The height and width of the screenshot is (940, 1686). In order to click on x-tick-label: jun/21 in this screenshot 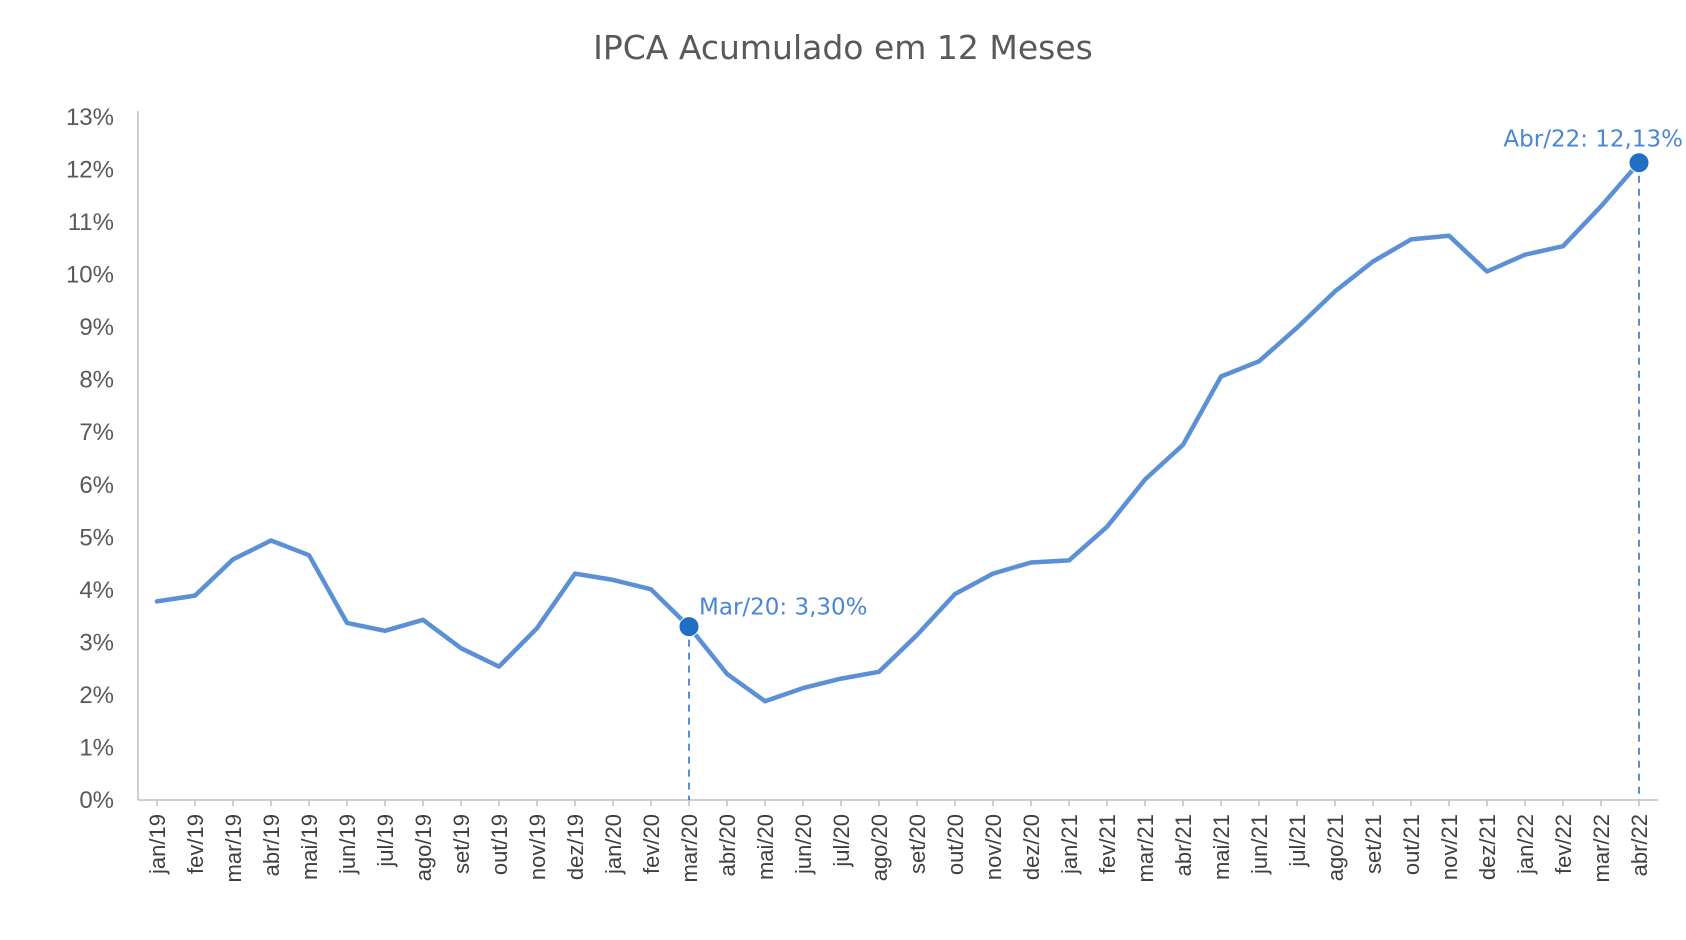, I will do `click(1259, 844)`.